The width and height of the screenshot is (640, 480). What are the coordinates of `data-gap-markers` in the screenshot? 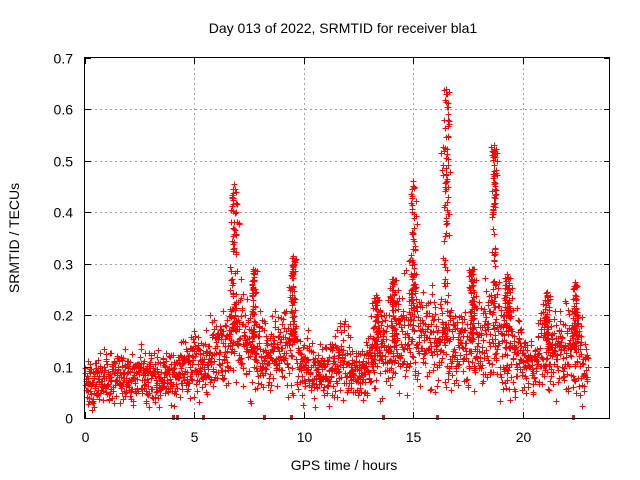 It's located at (373, 417).